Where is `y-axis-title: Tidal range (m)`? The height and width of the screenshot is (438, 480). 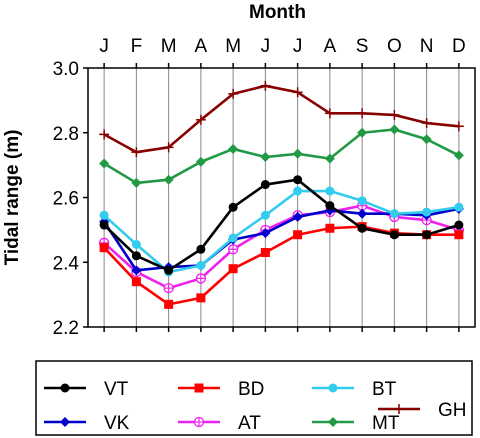
y-axis-title: Tidal range (m) is located at coordinates (12, 198).